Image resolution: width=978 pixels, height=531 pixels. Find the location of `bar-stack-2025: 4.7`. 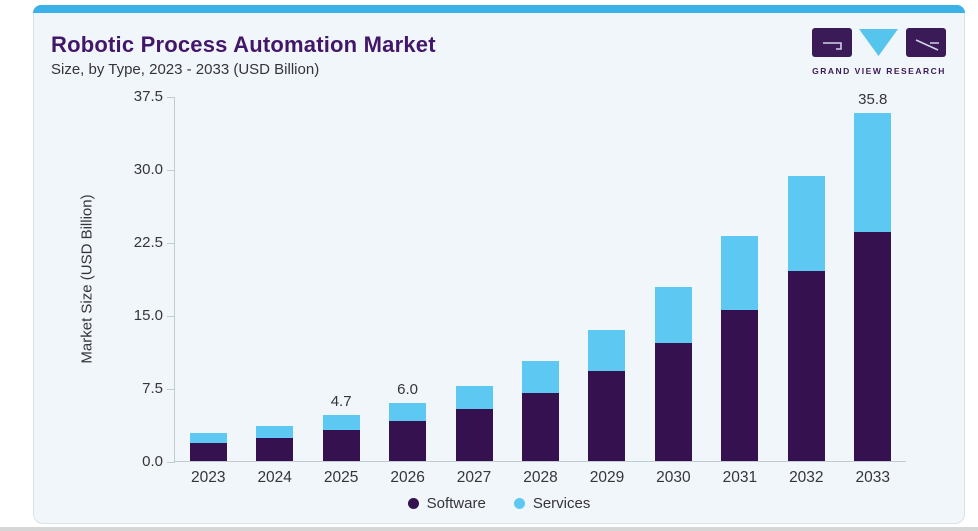

bar-stack-2025: 4.7 is located at coordinates (341, 427).